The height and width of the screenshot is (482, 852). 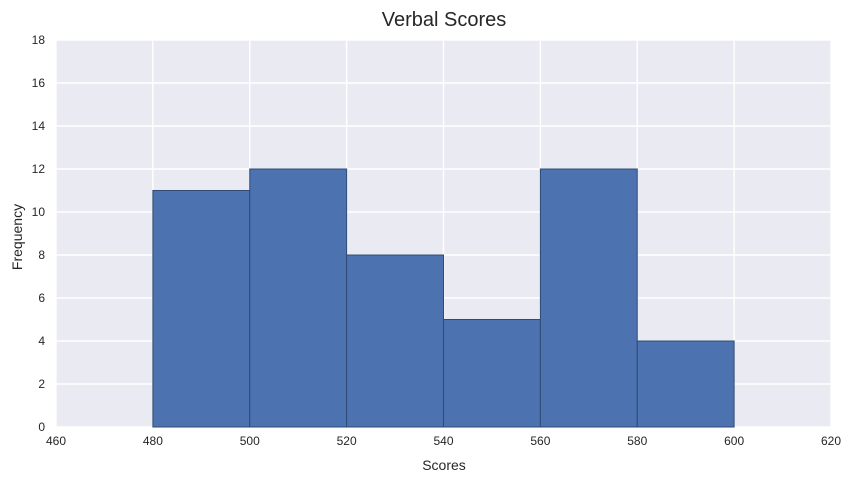 I want to click on x-tick-label: 460, so click(x=56, y=441).